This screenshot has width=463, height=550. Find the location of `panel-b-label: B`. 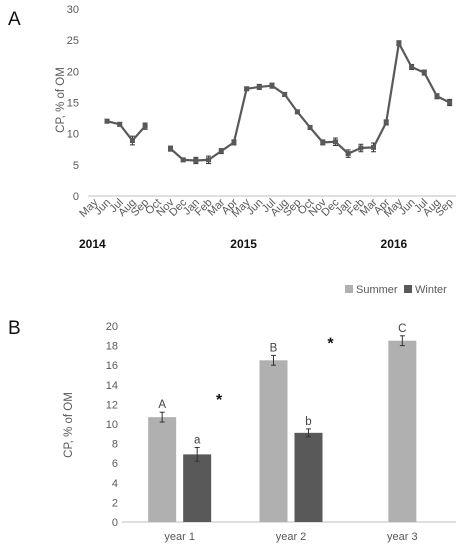

panel-b-label: B is located at coordinates (14, 328).